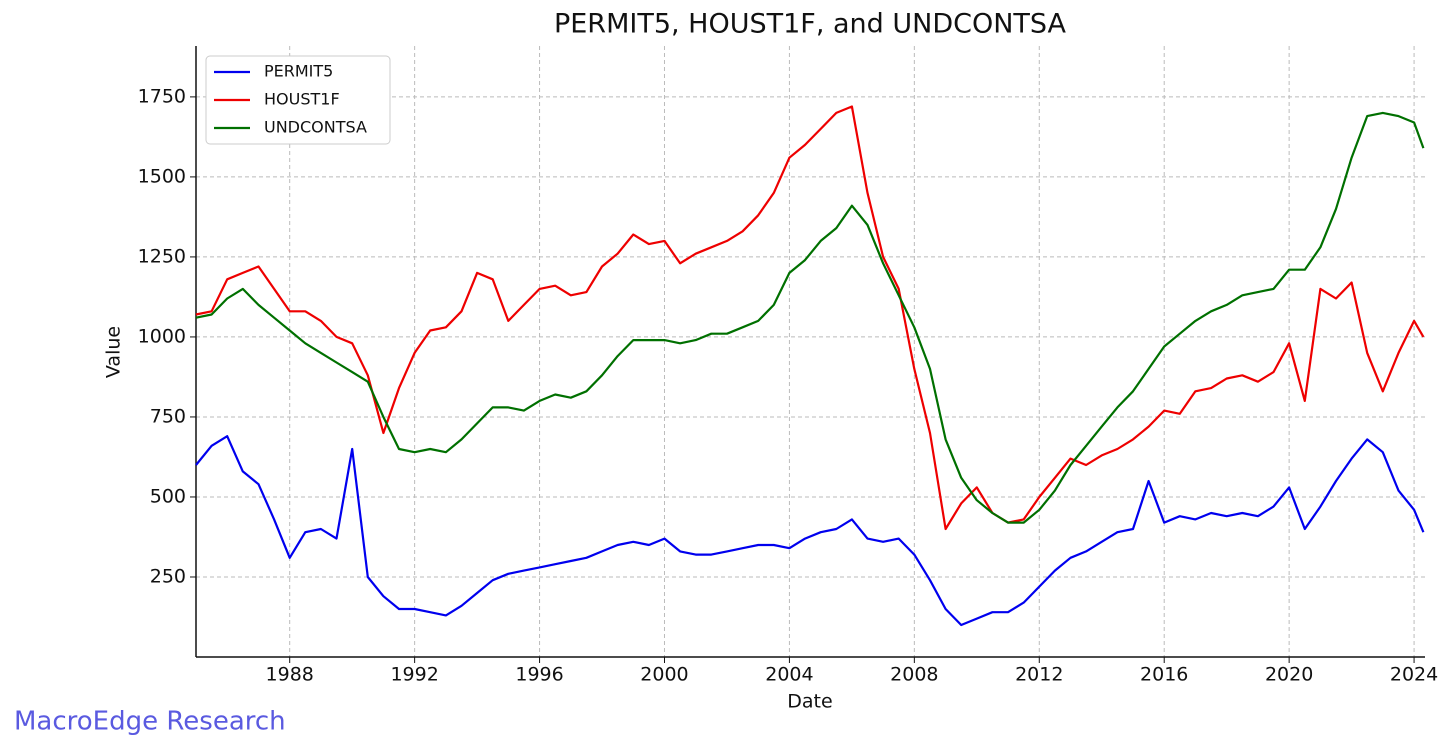 The height and width of the screenshot is (750, 1456). I want to click on y-tick-label: 500, so click(168, 496).